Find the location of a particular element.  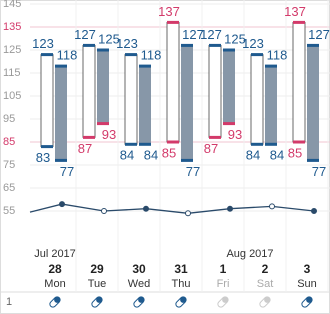

weekday-label: Thu is located at coordinates (181, 284).